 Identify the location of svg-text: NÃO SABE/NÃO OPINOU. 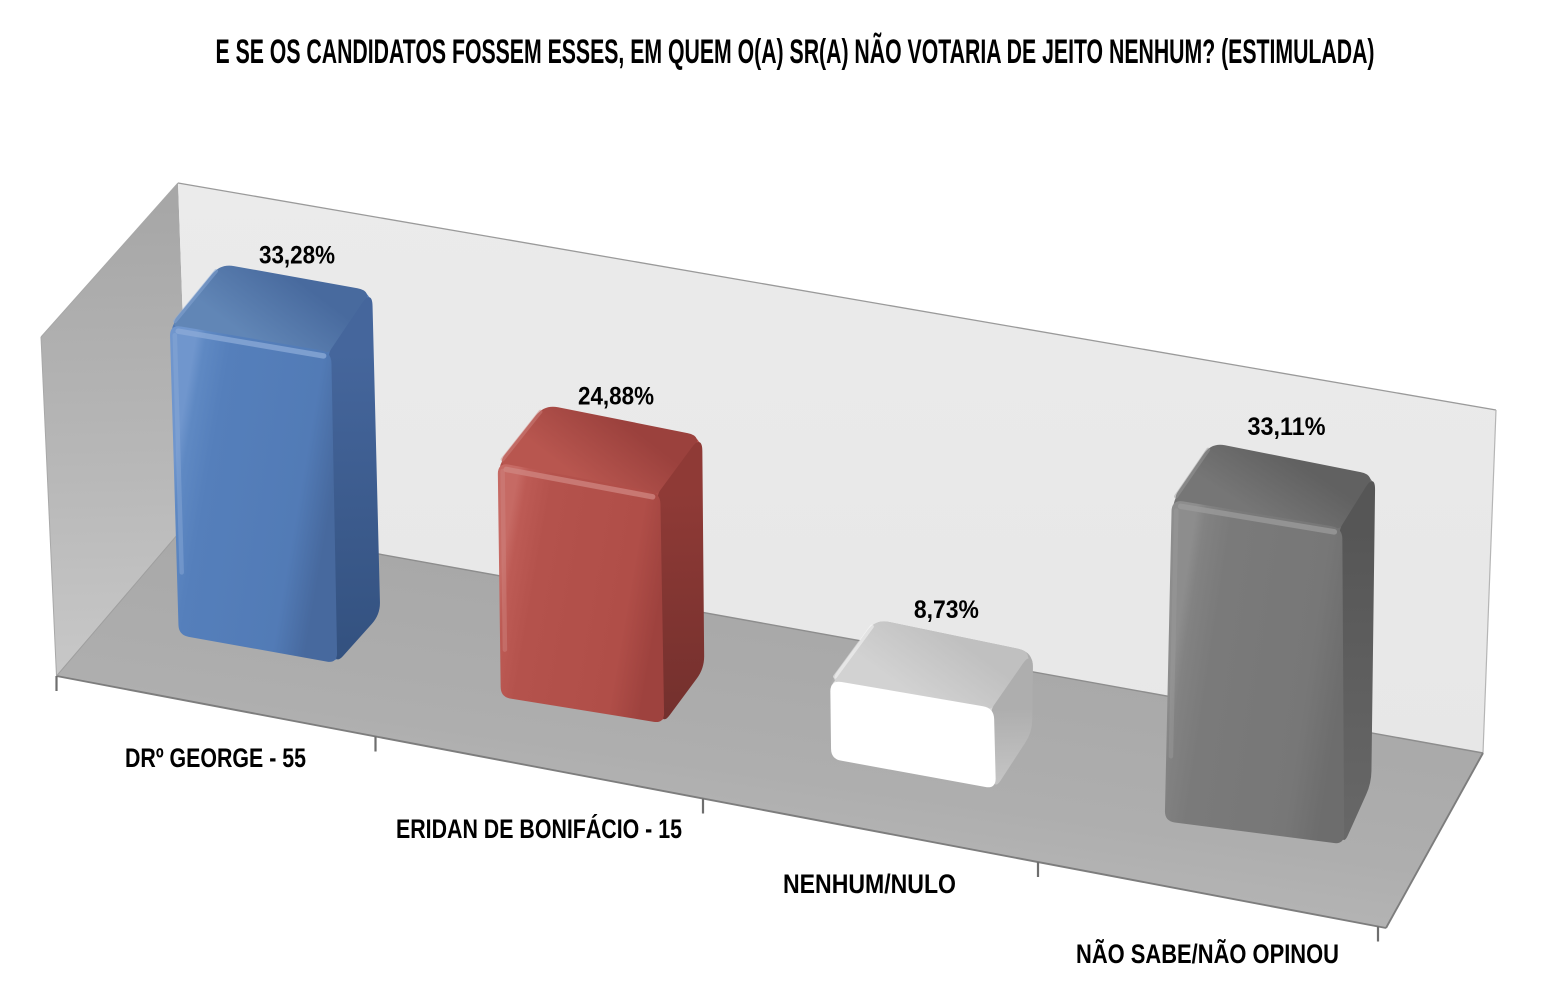
(1207, 953).